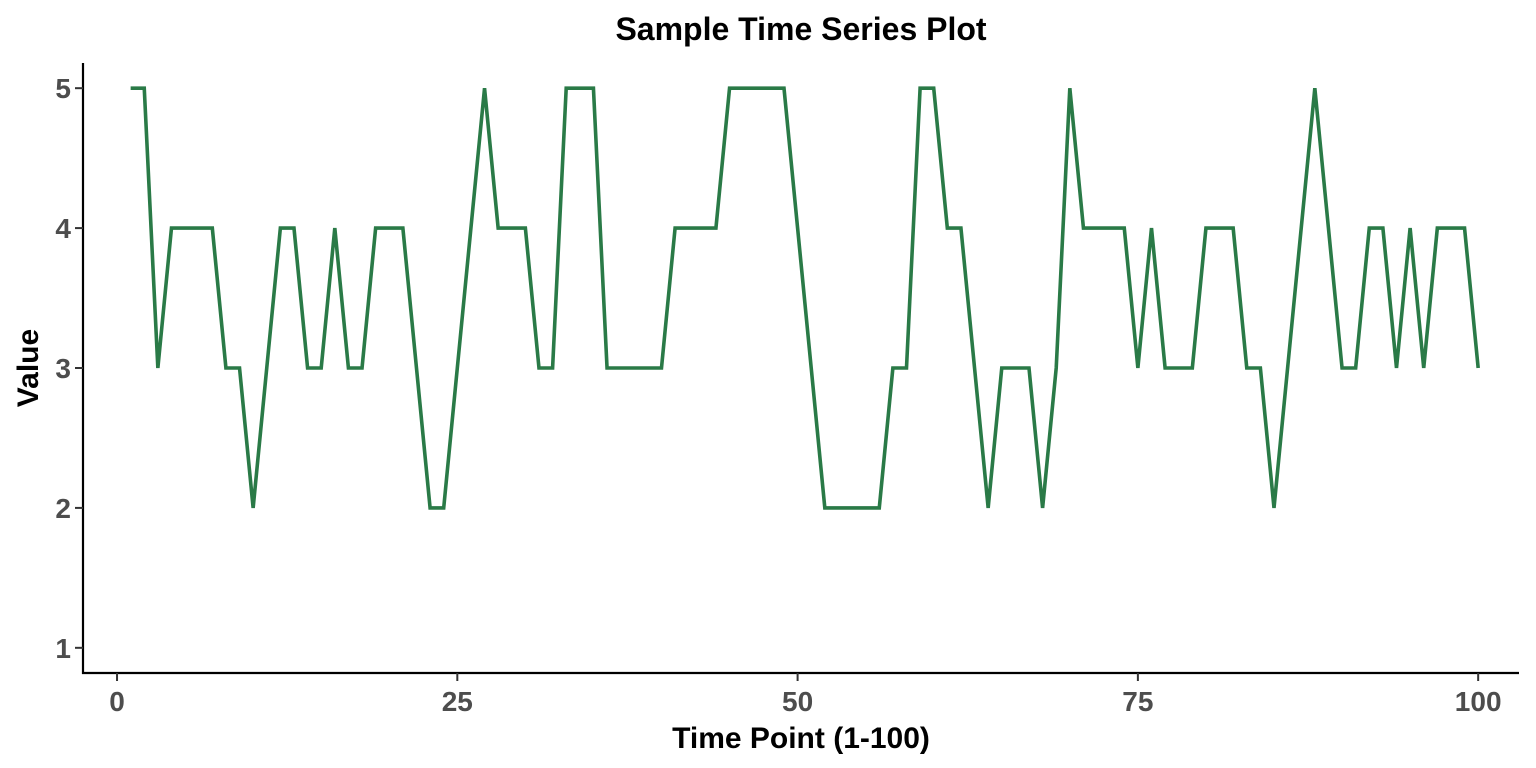  Describe the element at coordinates (63, 508) in the screenshot. I see `y-tick-label: 2` at that location.